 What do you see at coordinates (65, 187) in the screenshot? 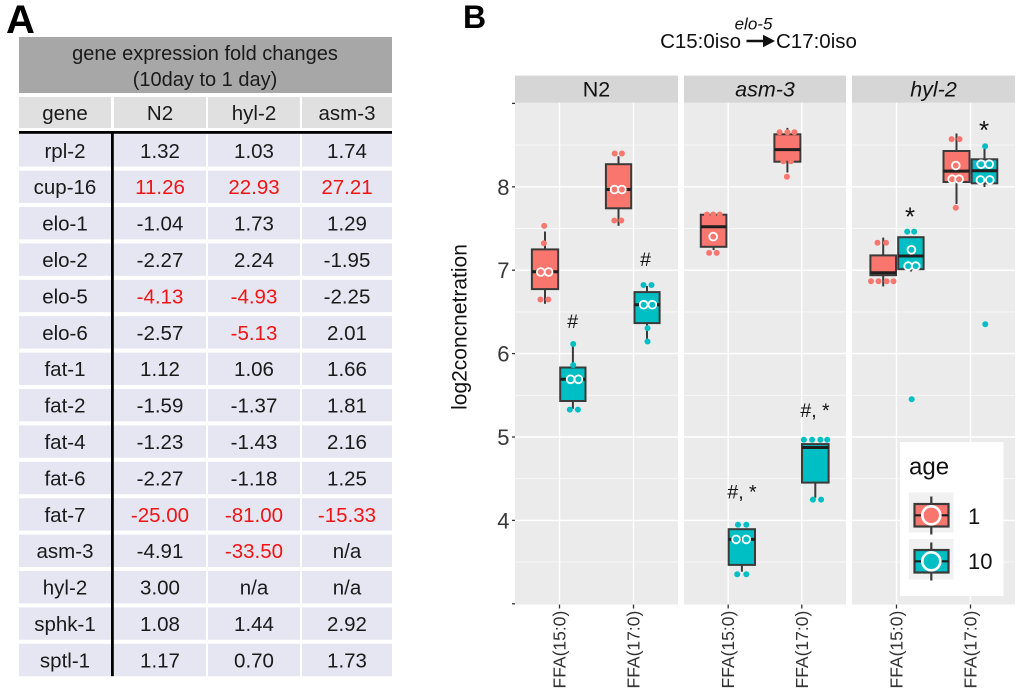
I see `svg-text: cup-16` at bounding box center [65, 187].